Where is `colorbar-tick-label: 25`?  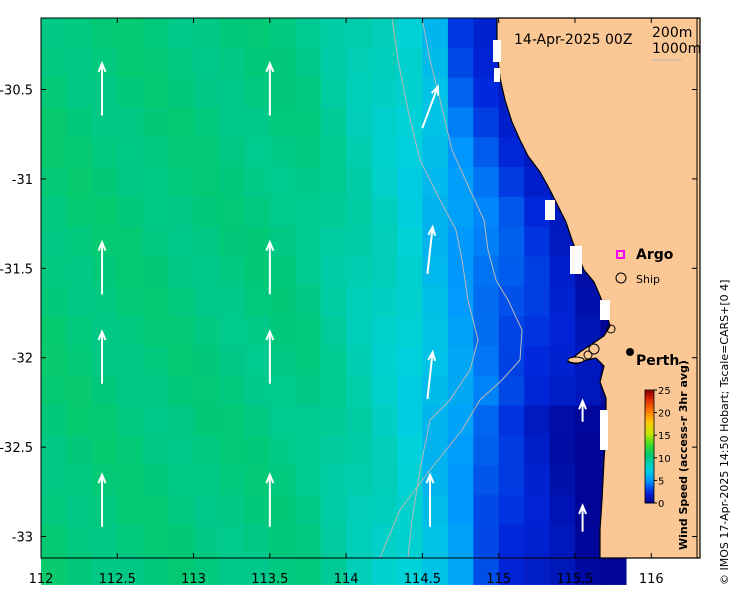
colorbar-tick-label: 25 is located at coordinates (664, 391).